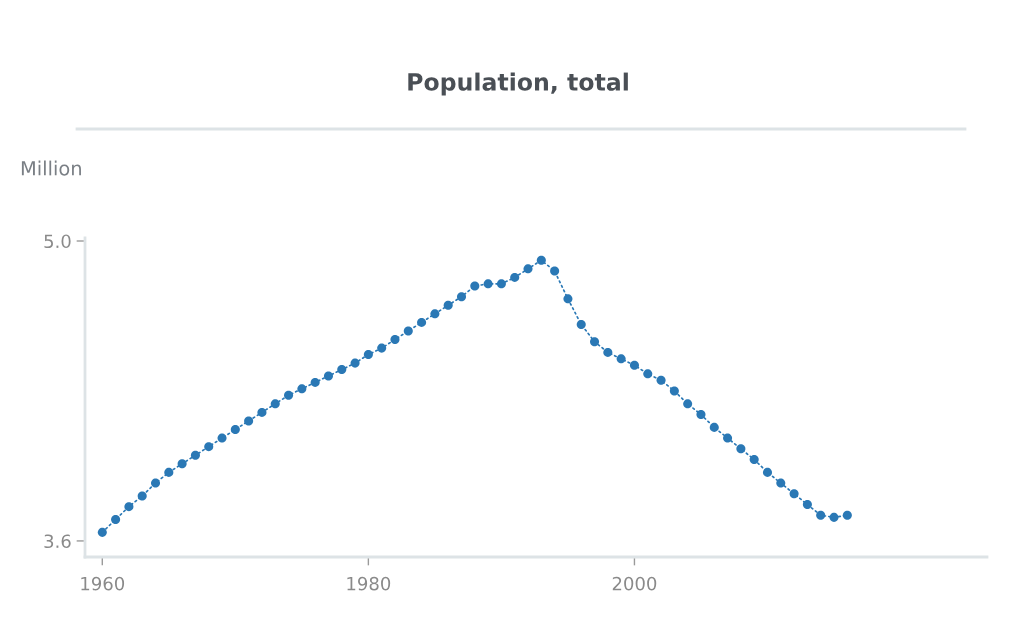 The image size is (1015, 622). What do you see at coordinates (57, 241) in the screenshot?
I see `y-tick-label: 5.0` at bounding box center [57, 241].